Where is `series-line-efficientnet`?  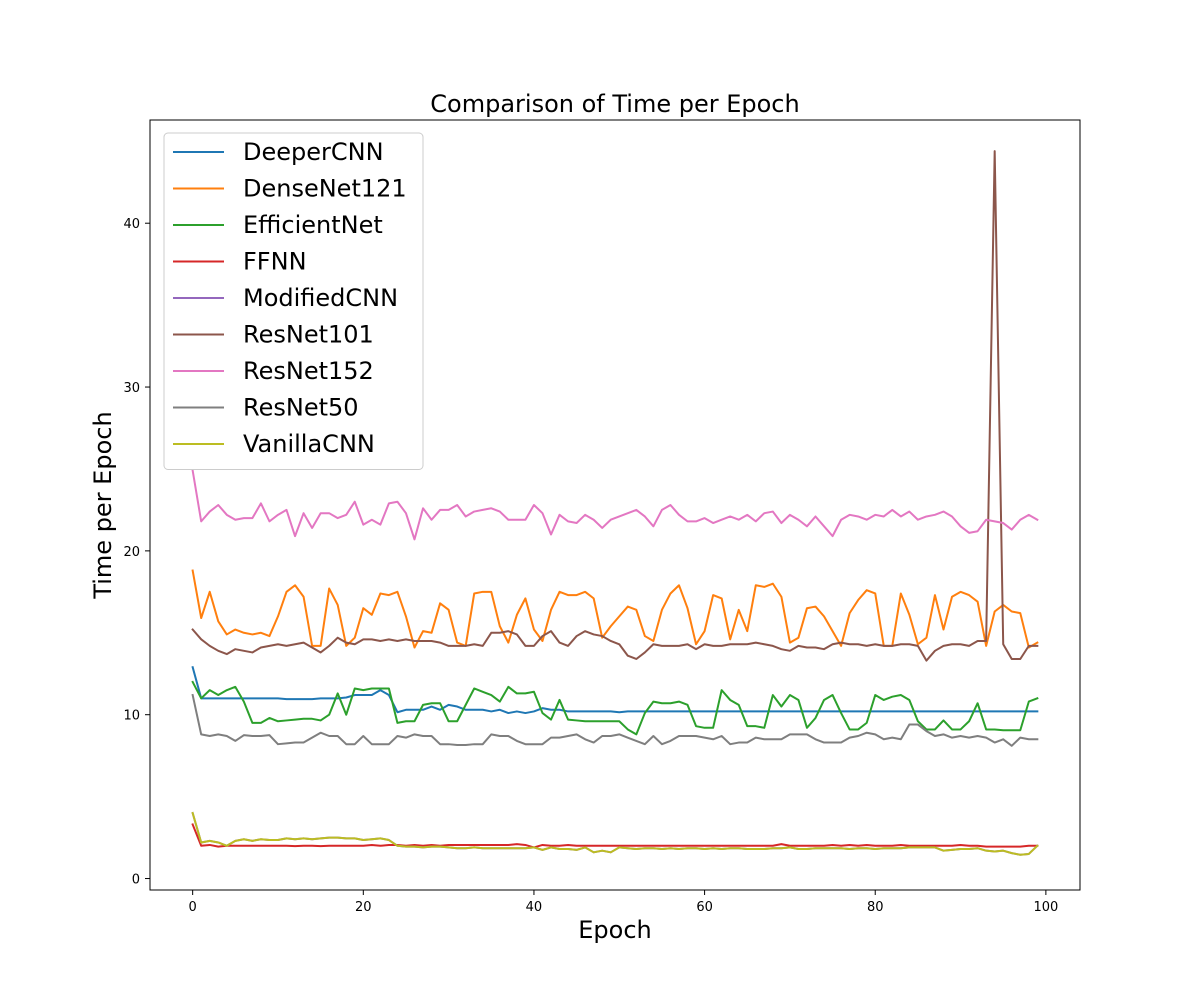
series-line-efficientnet is located at coordinates (615, 708).